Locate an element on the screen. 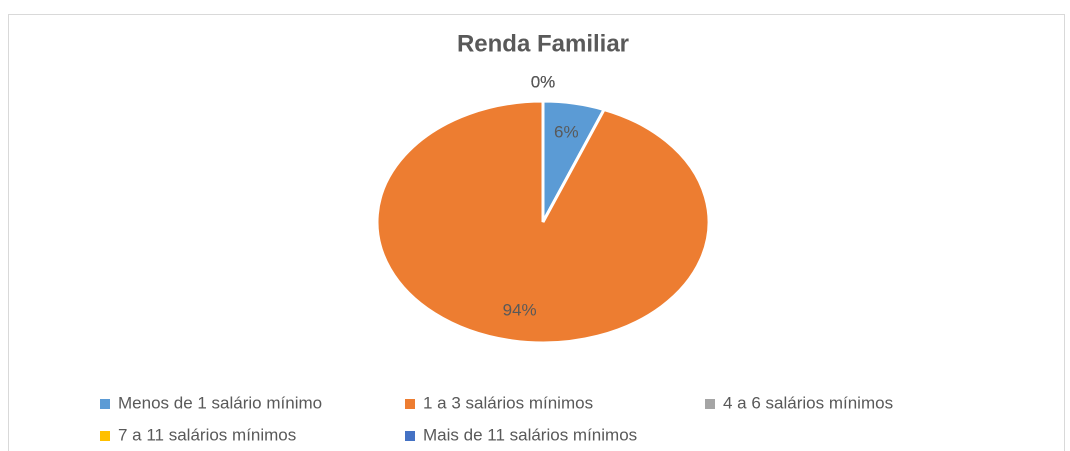  legend-label: Menos de 1 salário mínimo is located at coordinates (220, 402).